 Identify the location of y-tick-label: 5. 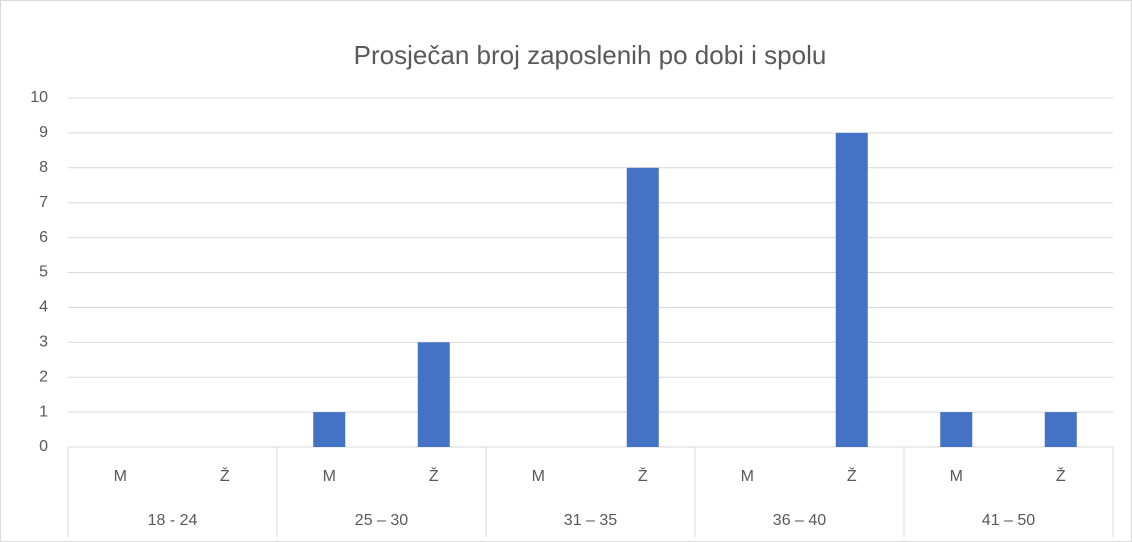
(43, 272).